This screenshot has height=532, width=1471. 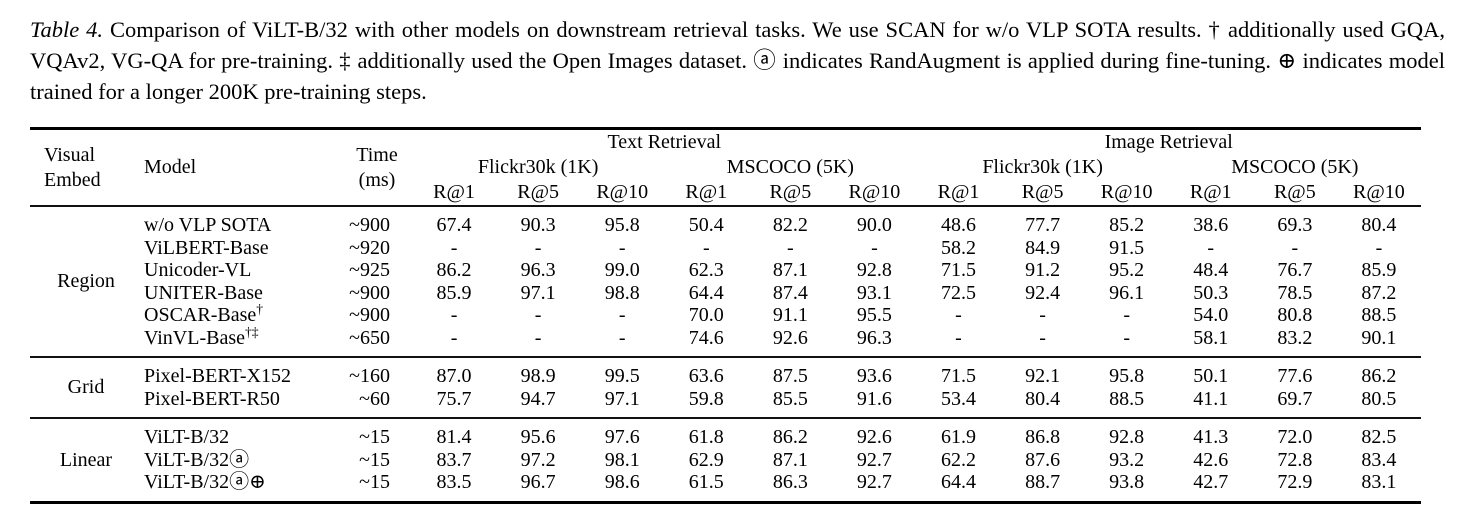 I want to click on metric-value: 41.1, so click(x=1211, y=398).